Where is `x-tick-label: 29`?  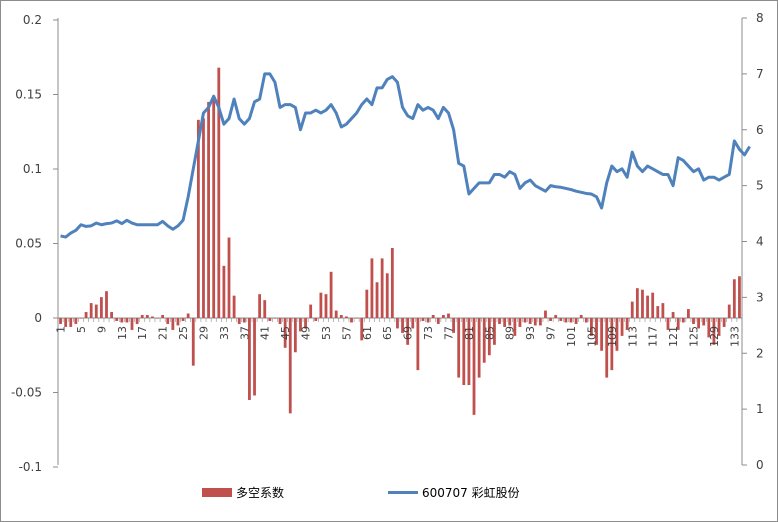
x-tick-label: 29 is located at coordinates (203, 333).